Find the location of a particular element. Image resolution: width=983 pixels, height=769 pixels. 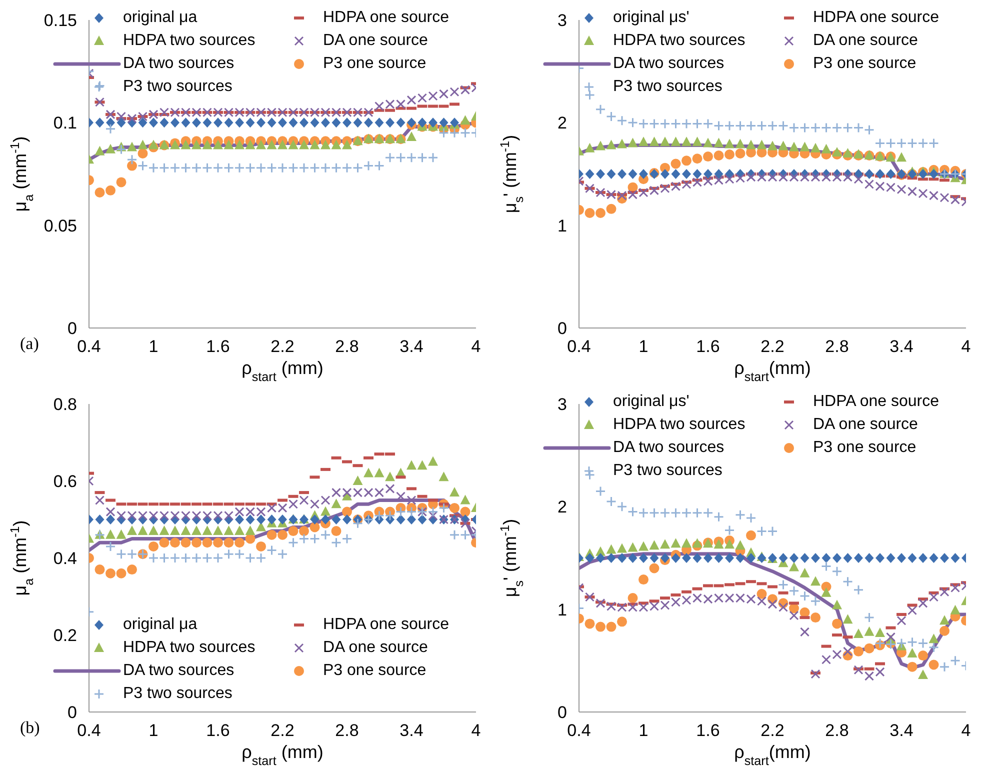

legend-label: P3 one source is located at coordinates (374, 64).